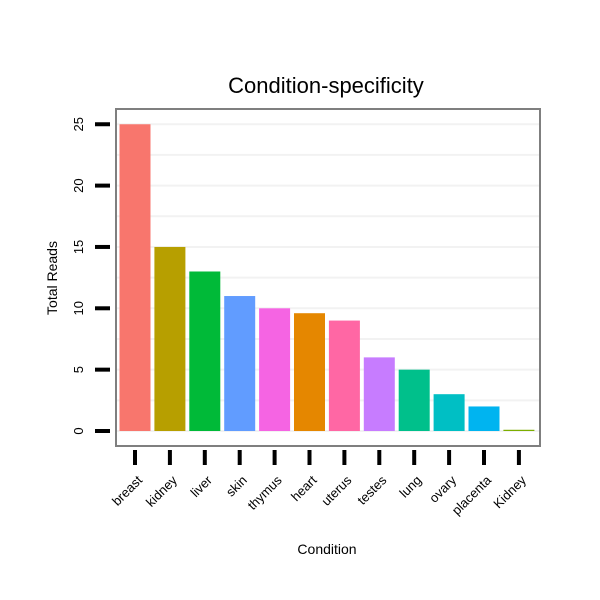  What do you see at coordinates (509, 491) in the screenshot?
I see `x-tick-label: Kidney` at bounding box center [509, 491].